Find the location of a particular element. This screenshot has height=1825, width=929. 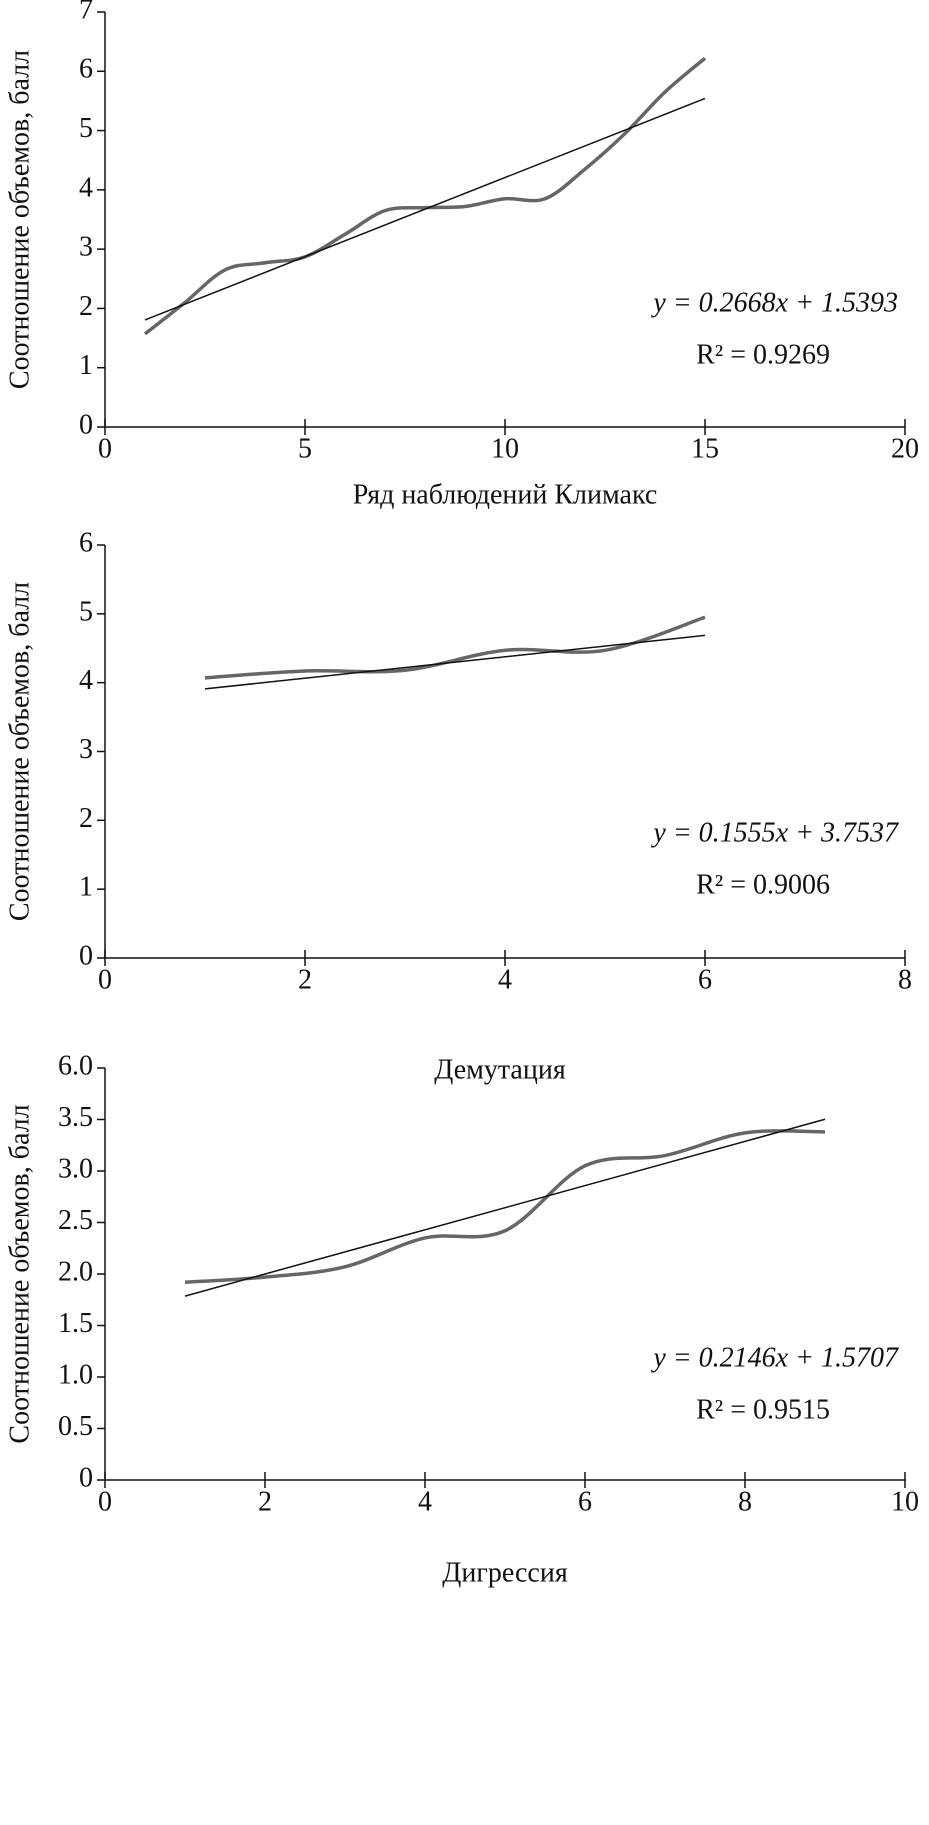

y-tick-label: 2.0 is located at coordinates (75, 1271).